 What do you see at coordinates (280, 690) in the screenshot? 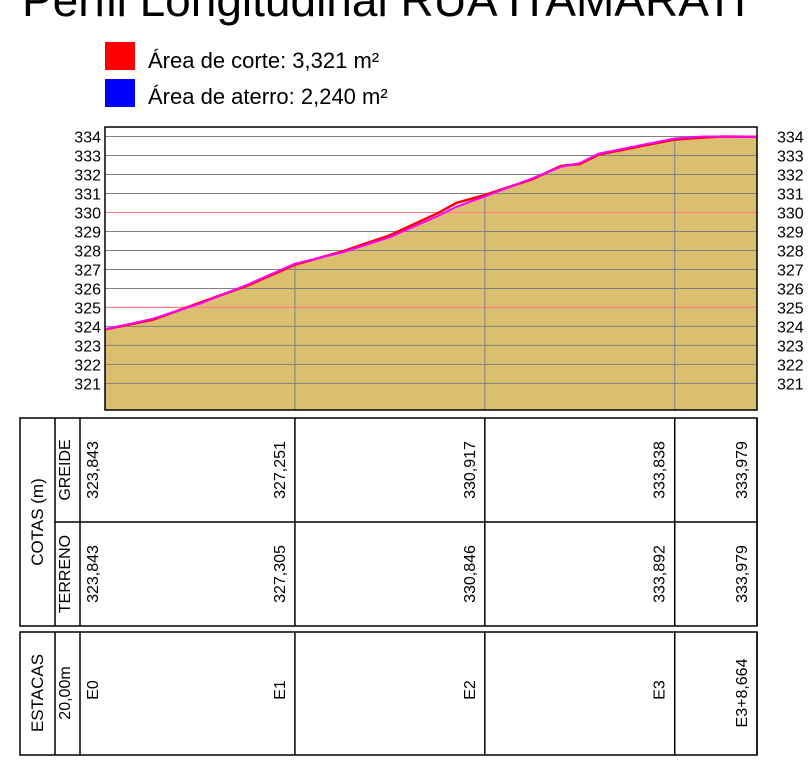
I see `table-text: E1` at bounding box center [280, 690].